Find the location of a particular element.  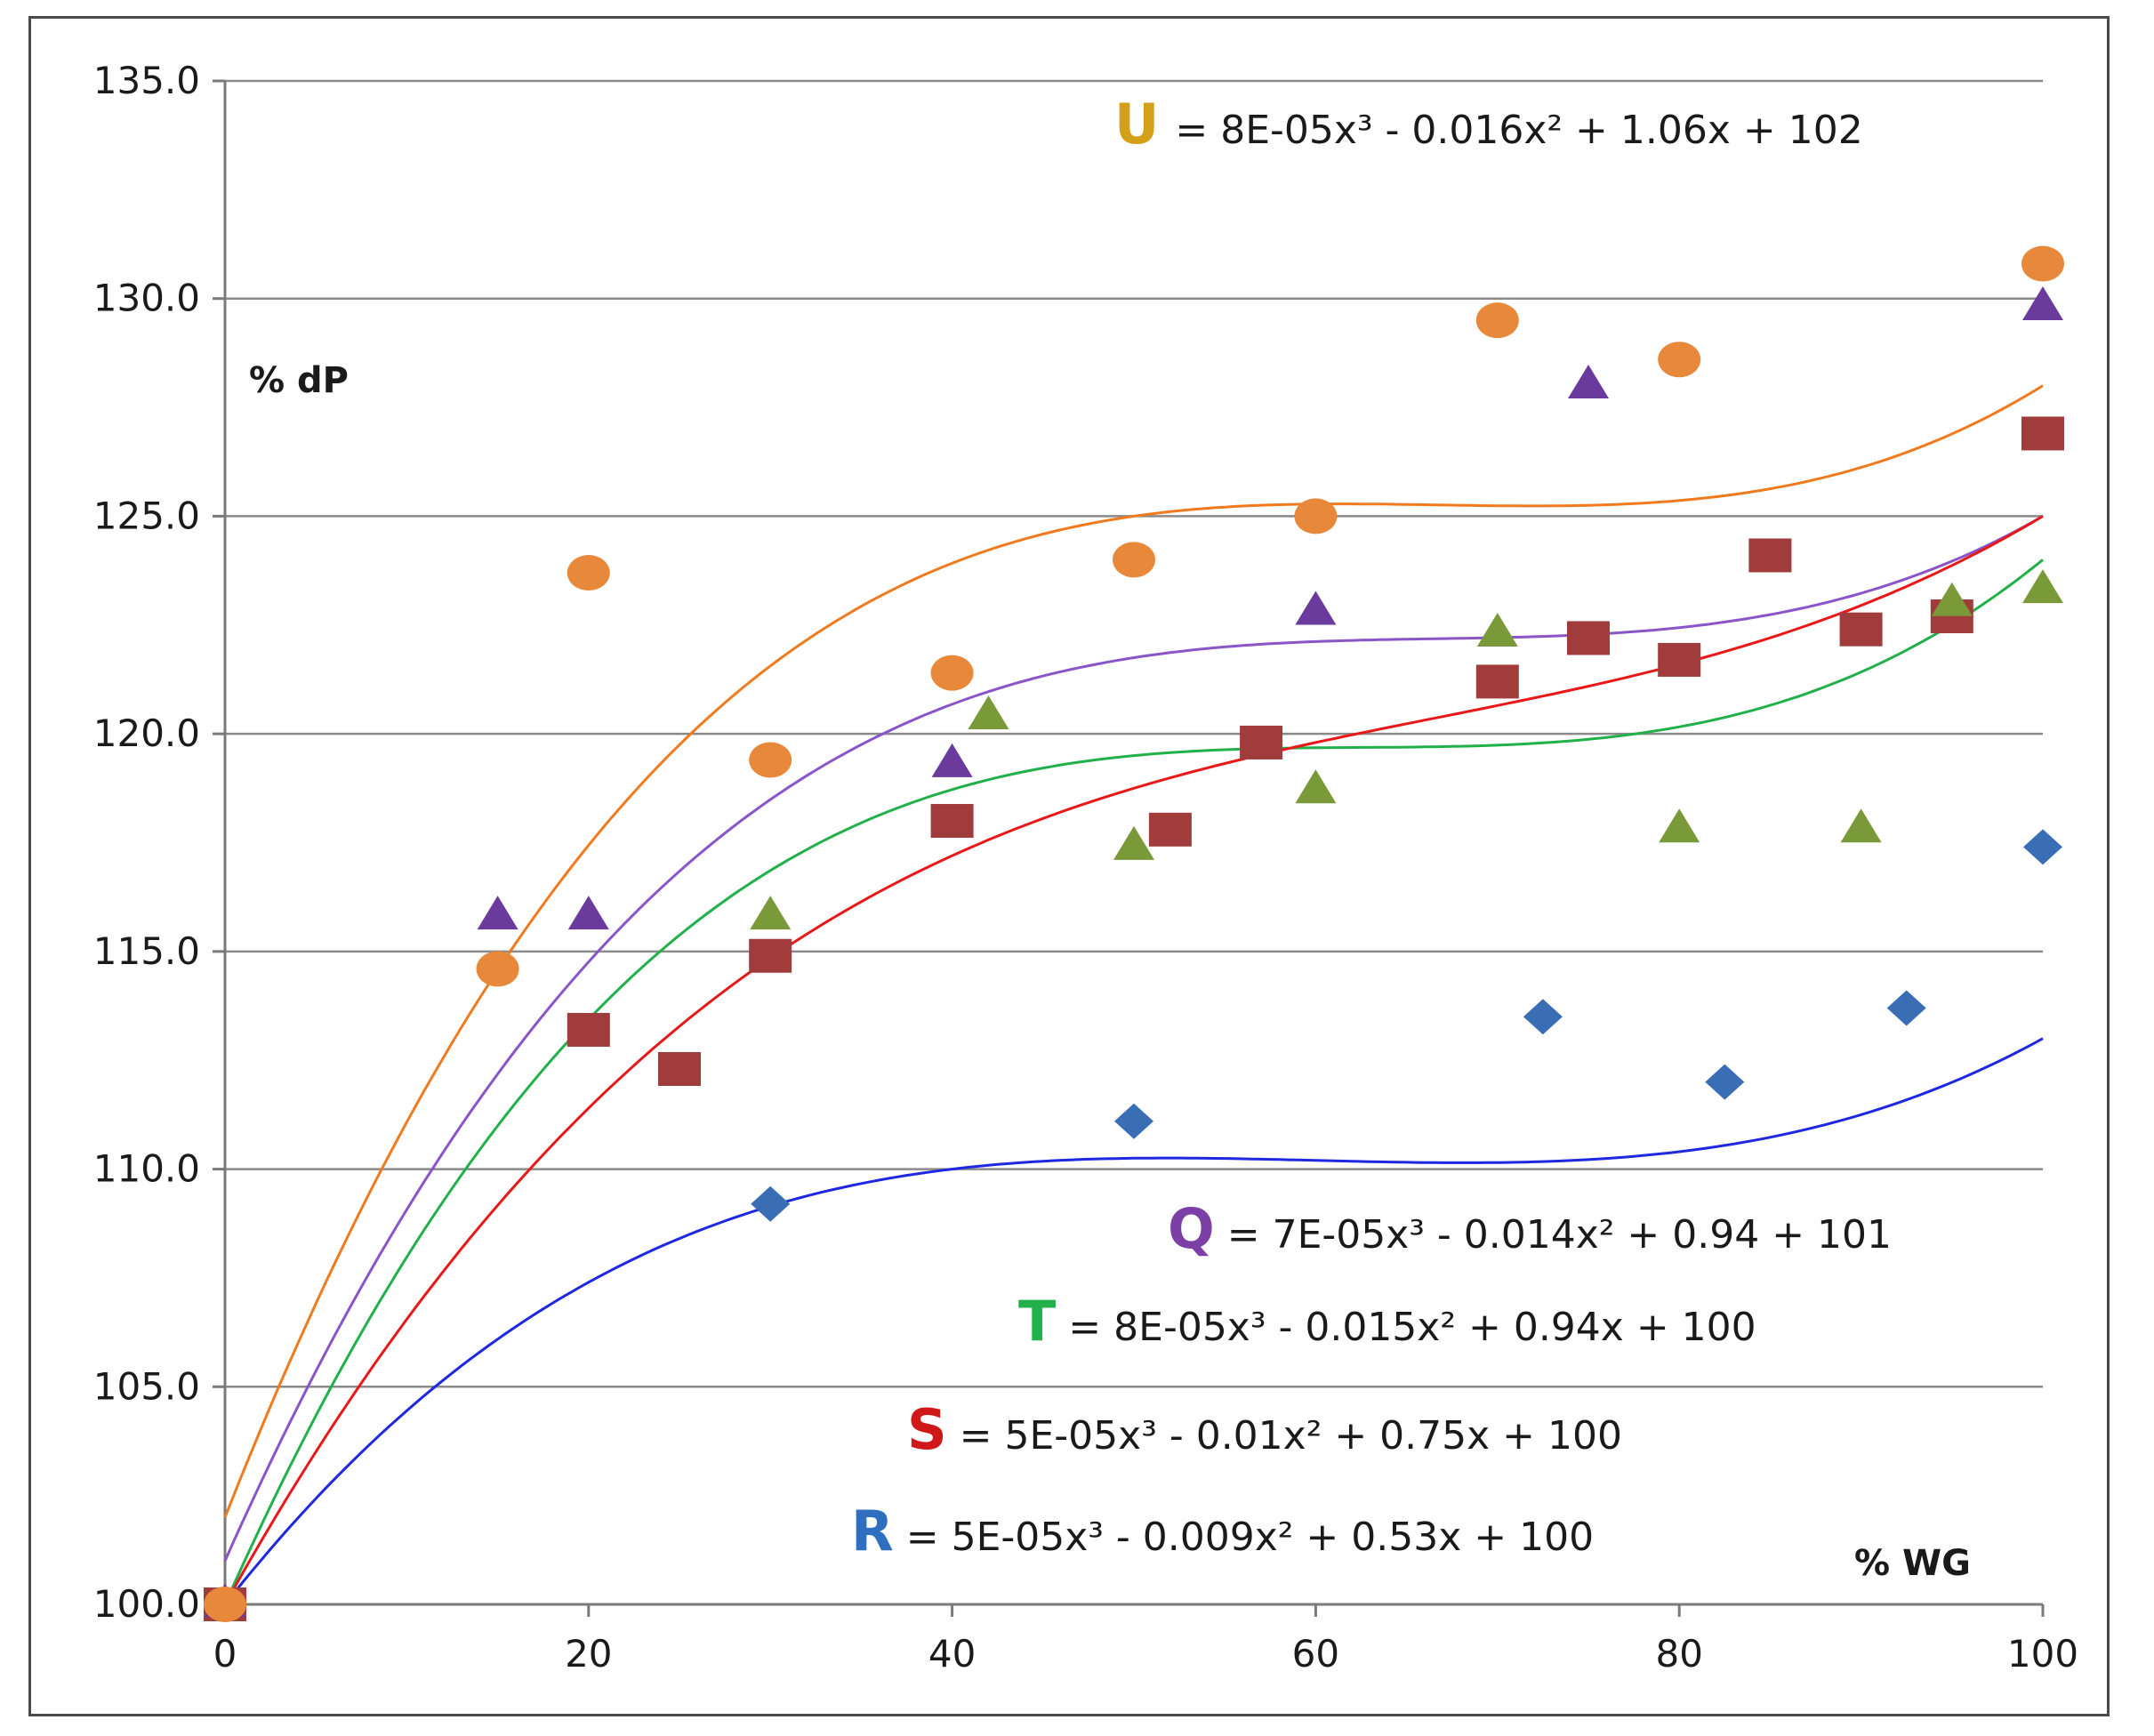

equation-R: R = 5E-05x³ - 0.009x² + 0.53x + 100 is located at coordinates (1222, 1531).